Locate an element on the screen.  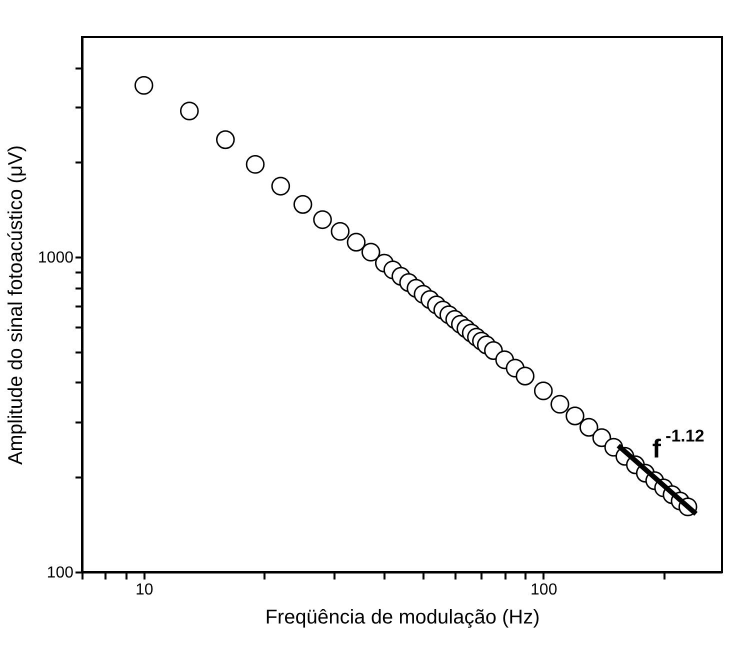
x-axis-title: Freqüência de modulação (Hz) is located at coordinates (402, 617).